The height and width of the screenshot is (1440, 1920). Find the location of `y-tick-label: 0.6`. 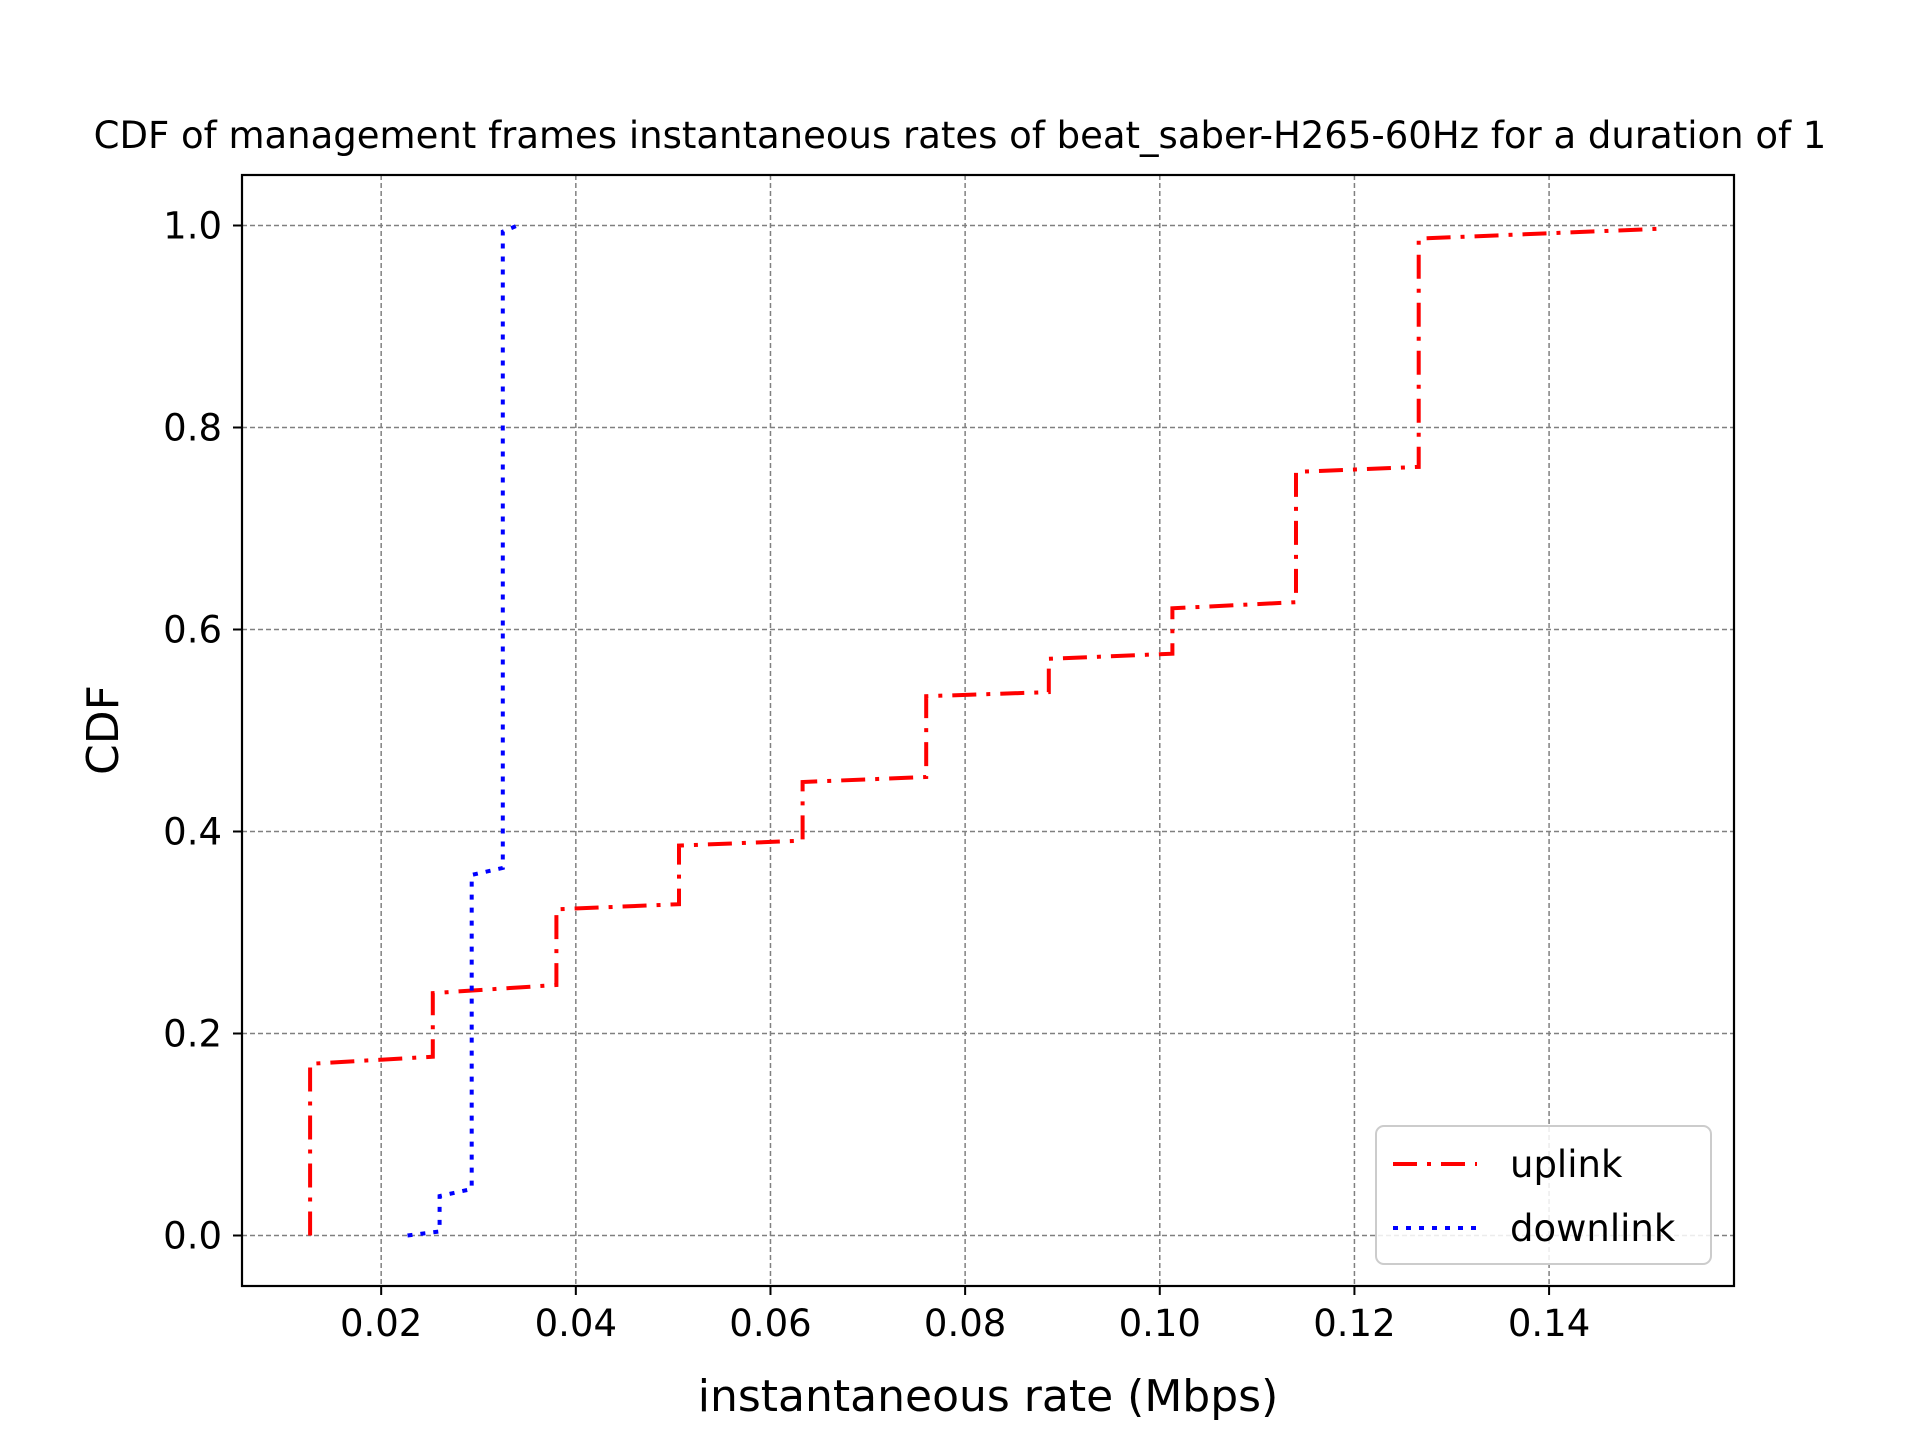

y-tick-label: 0.6 is located at coordinates (192, 630).